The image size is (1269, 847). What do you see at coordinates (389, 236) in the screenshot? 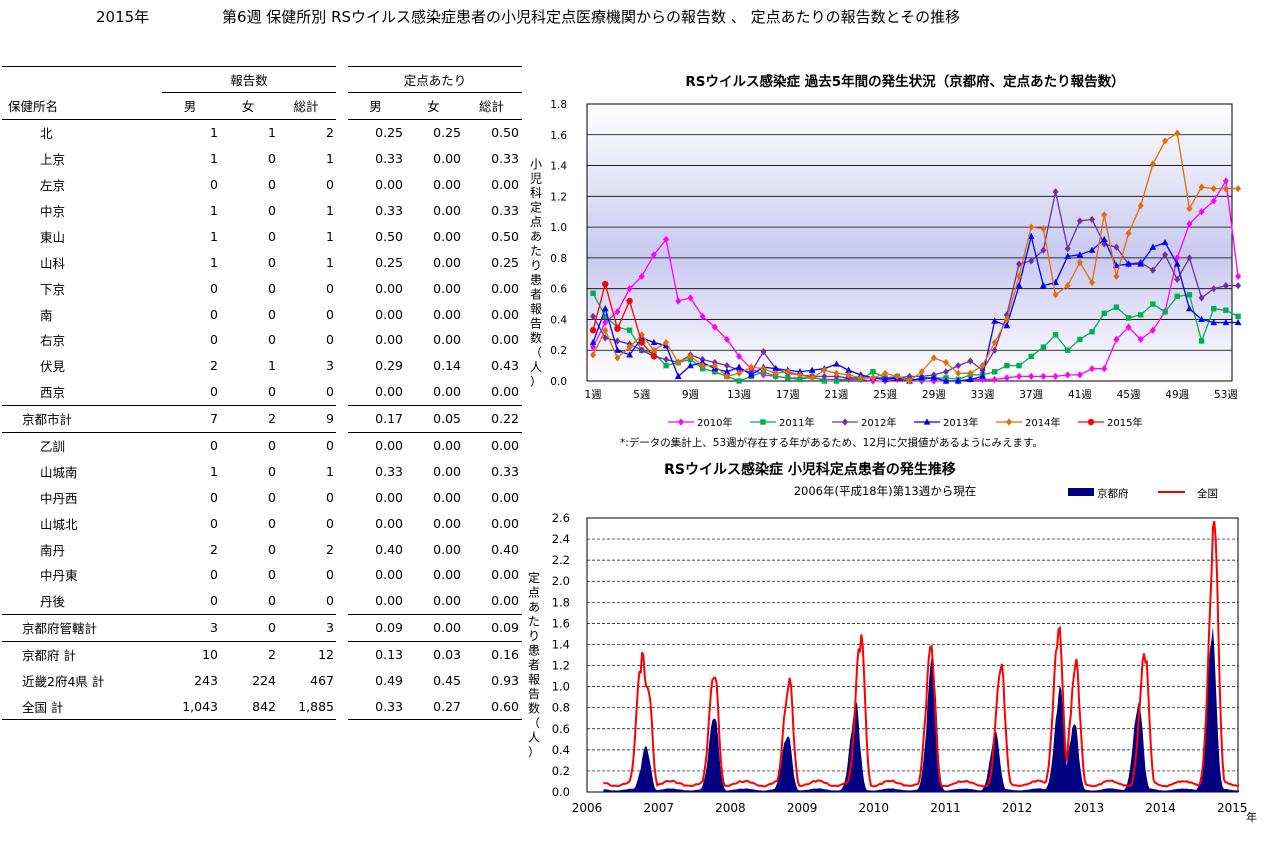
I see `row-per-male: 0.50` at bounding box center [389, 236].